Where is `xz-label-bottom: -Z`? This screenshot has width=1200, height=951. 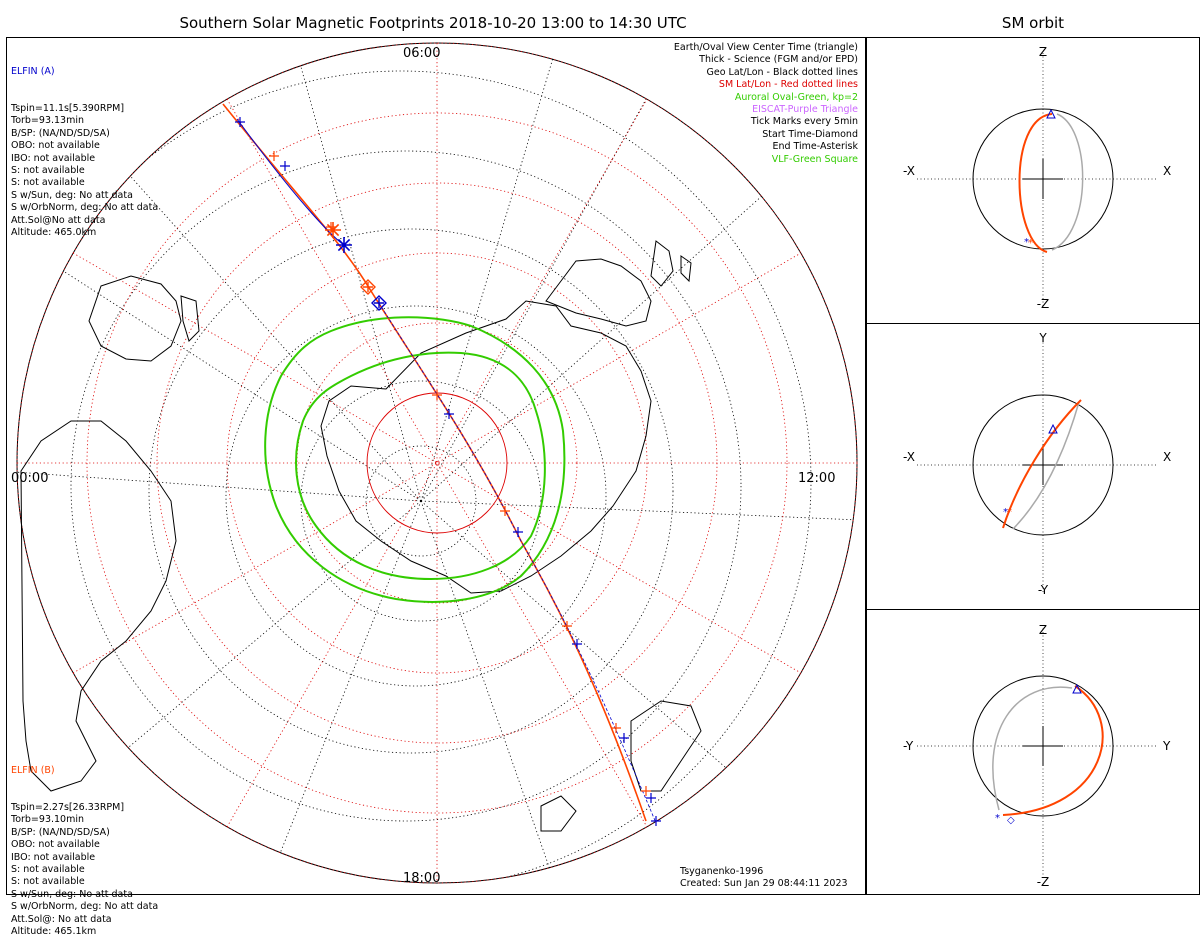 xz-label-bottom: -Z is located at coordinates (1043, 304).